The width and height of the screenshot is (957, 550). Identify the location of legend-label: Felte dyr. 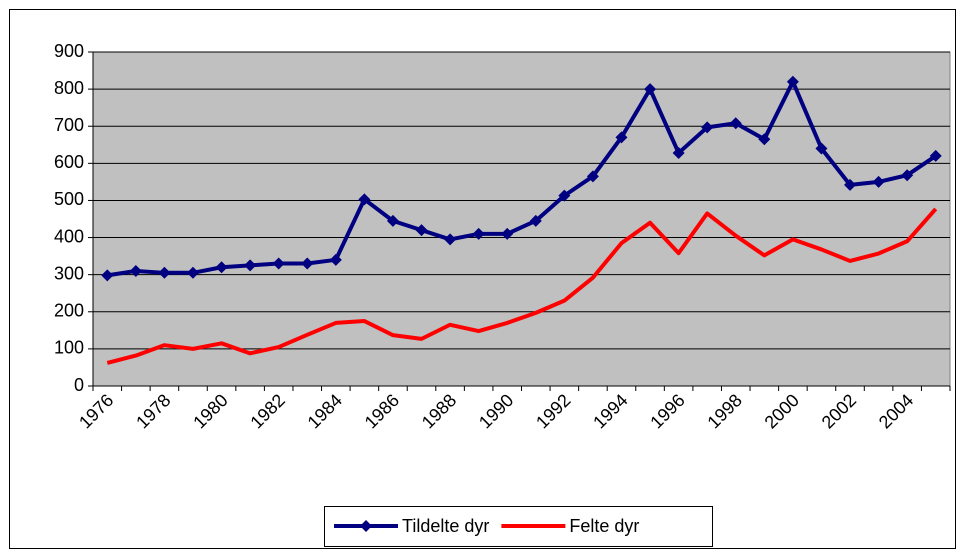
(604, 526).